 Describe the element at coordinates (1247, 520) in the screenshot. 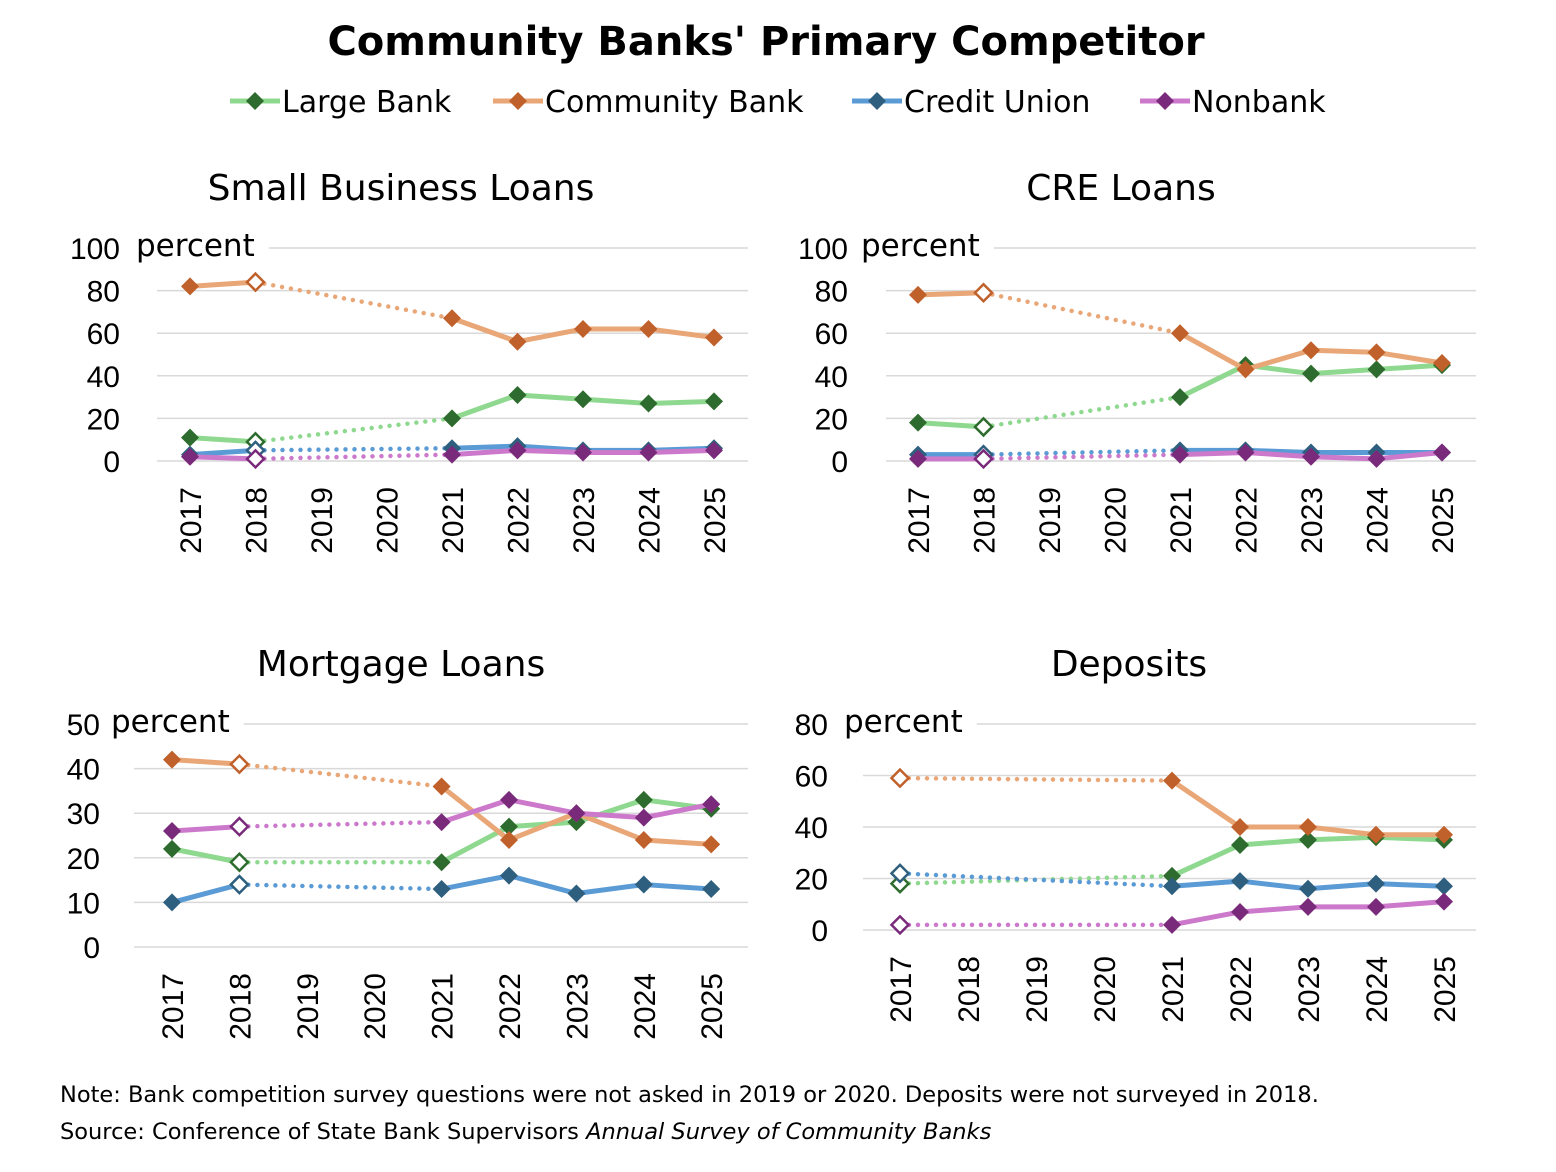

I see `x-tick-label: 2022` at that location.